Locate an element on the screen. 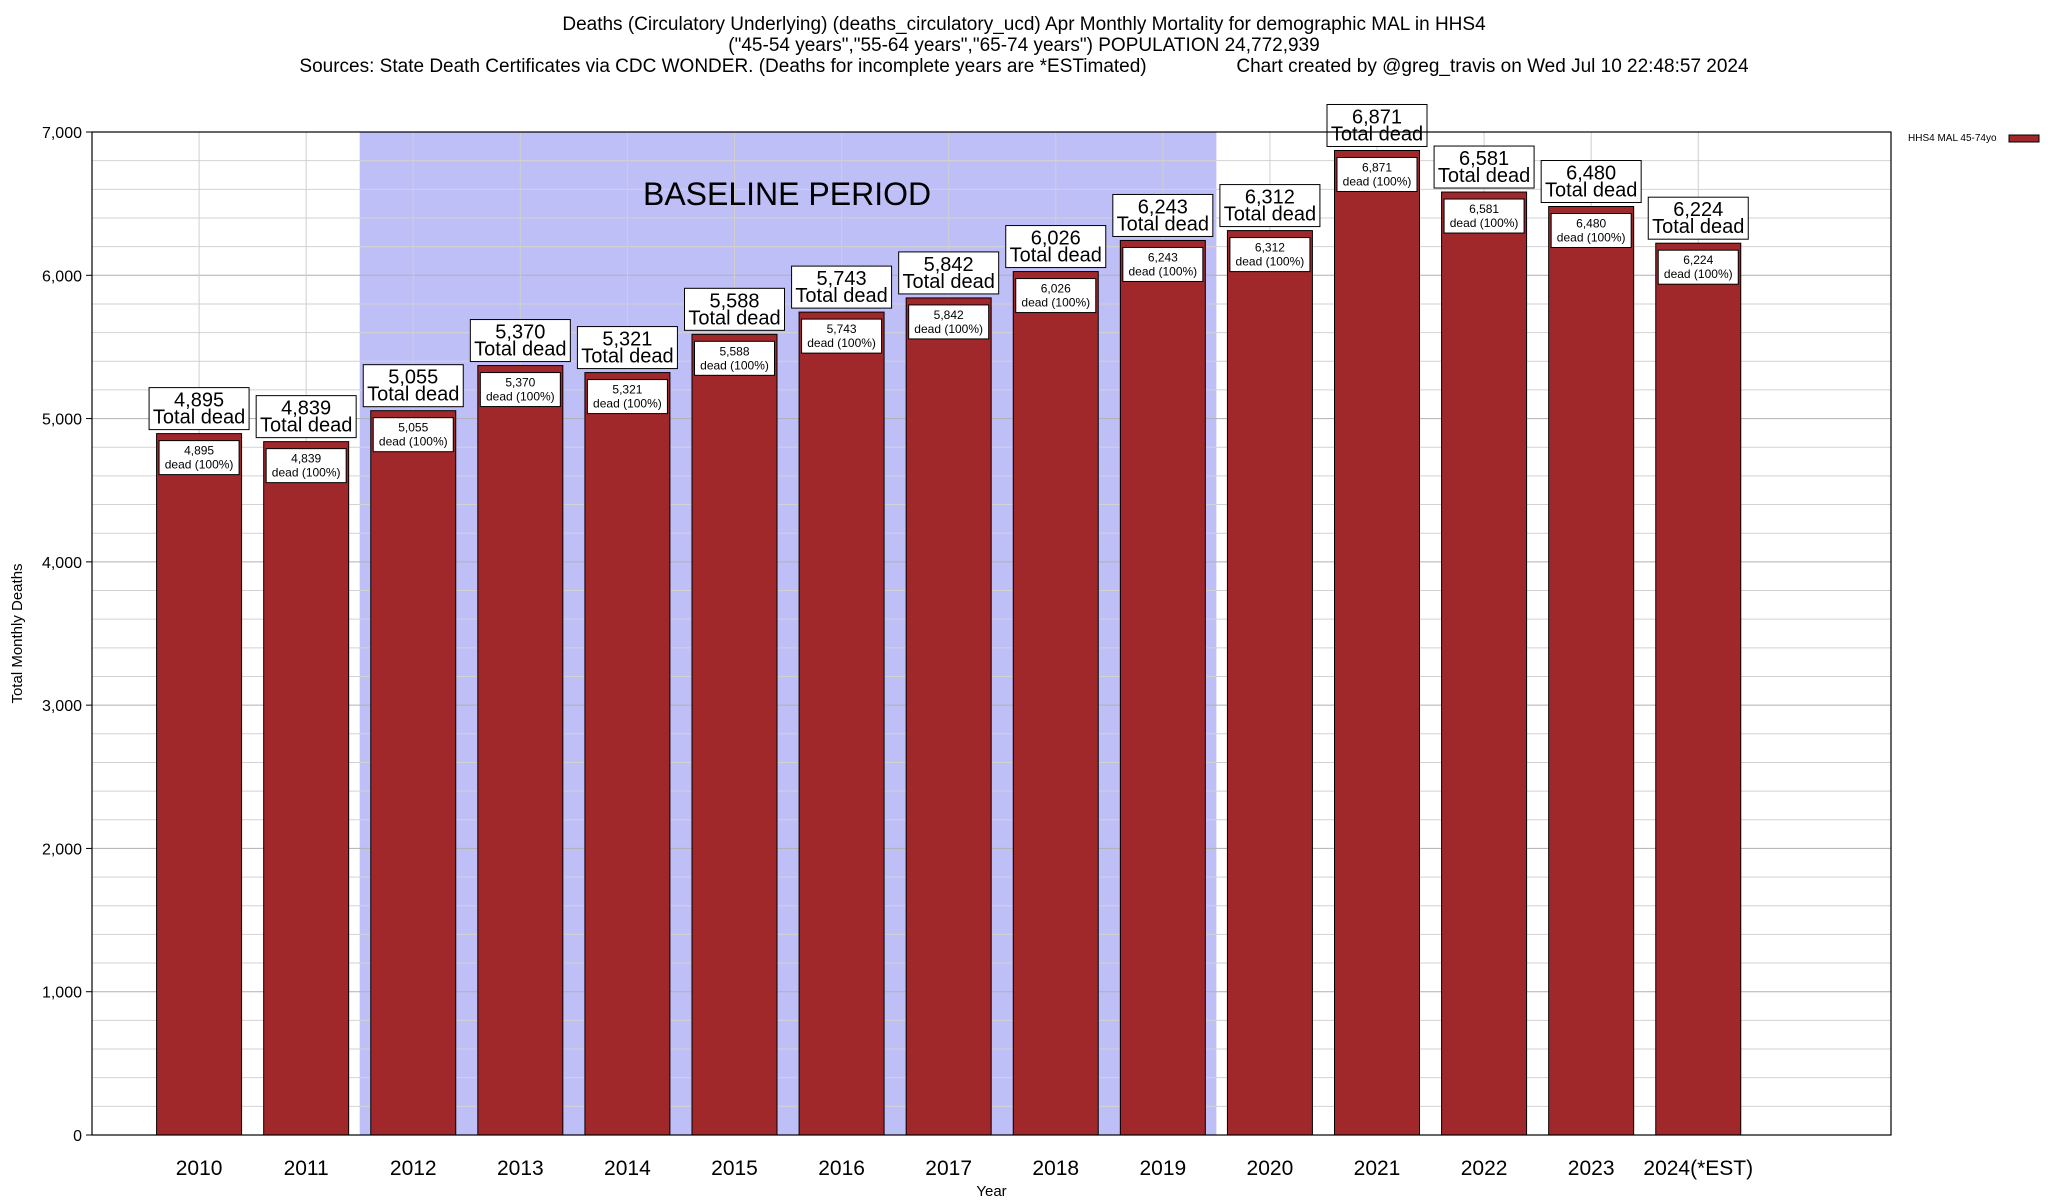 The height and width of the screenshot is (1200, 2048). inner-value-label: 5,370 is located at coordinates (520, 383).